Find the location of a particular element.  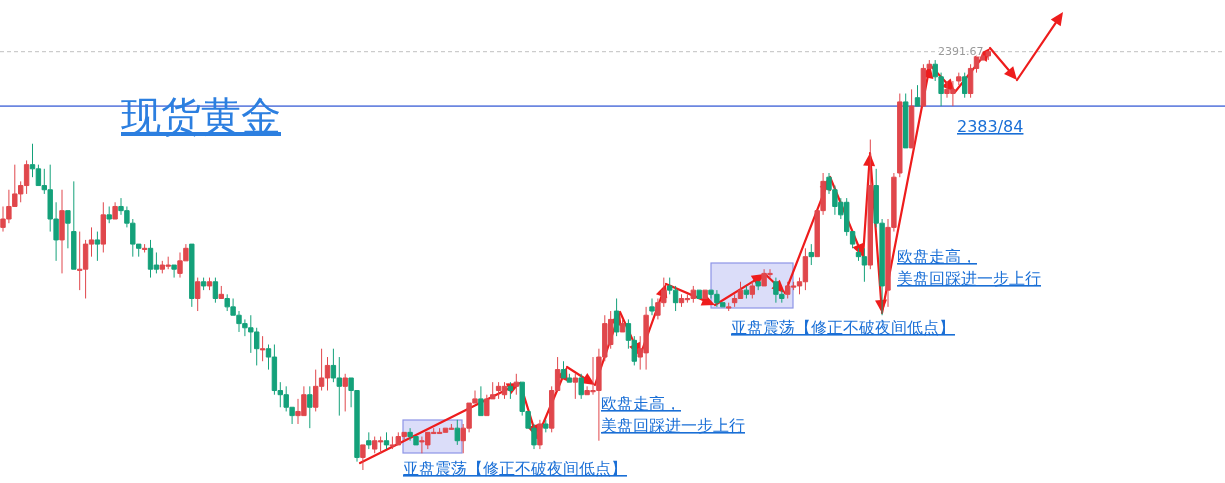

annotation: 2391.67 is located at coordinates (961, 51).